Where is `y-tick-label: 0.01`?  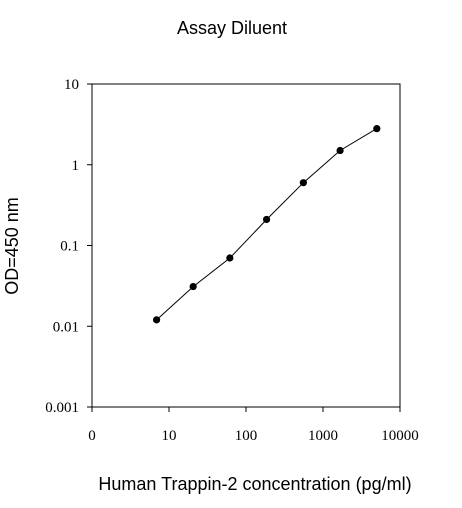 y-tick-label: 0.01 is located at coordinates (66, 327).